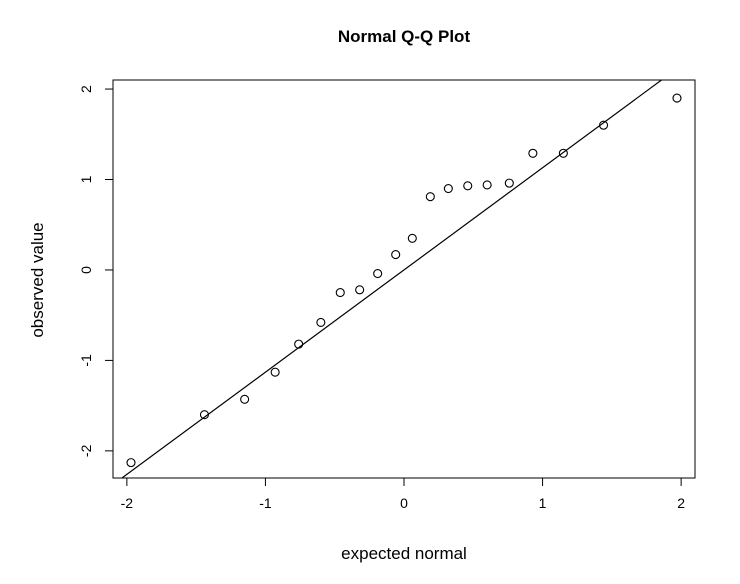  What do you see at coordinates (543, 503) in the screenshot?
I see `x-tick-label: 1` at bounding box center [543, 503].